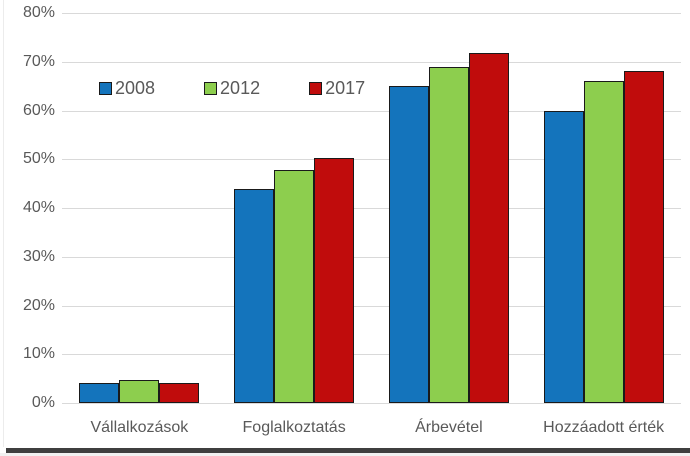 Image resolution: width=690 pixels, height=456 pixels. I want to click on legend-swatch-2008, so click(105, 88).